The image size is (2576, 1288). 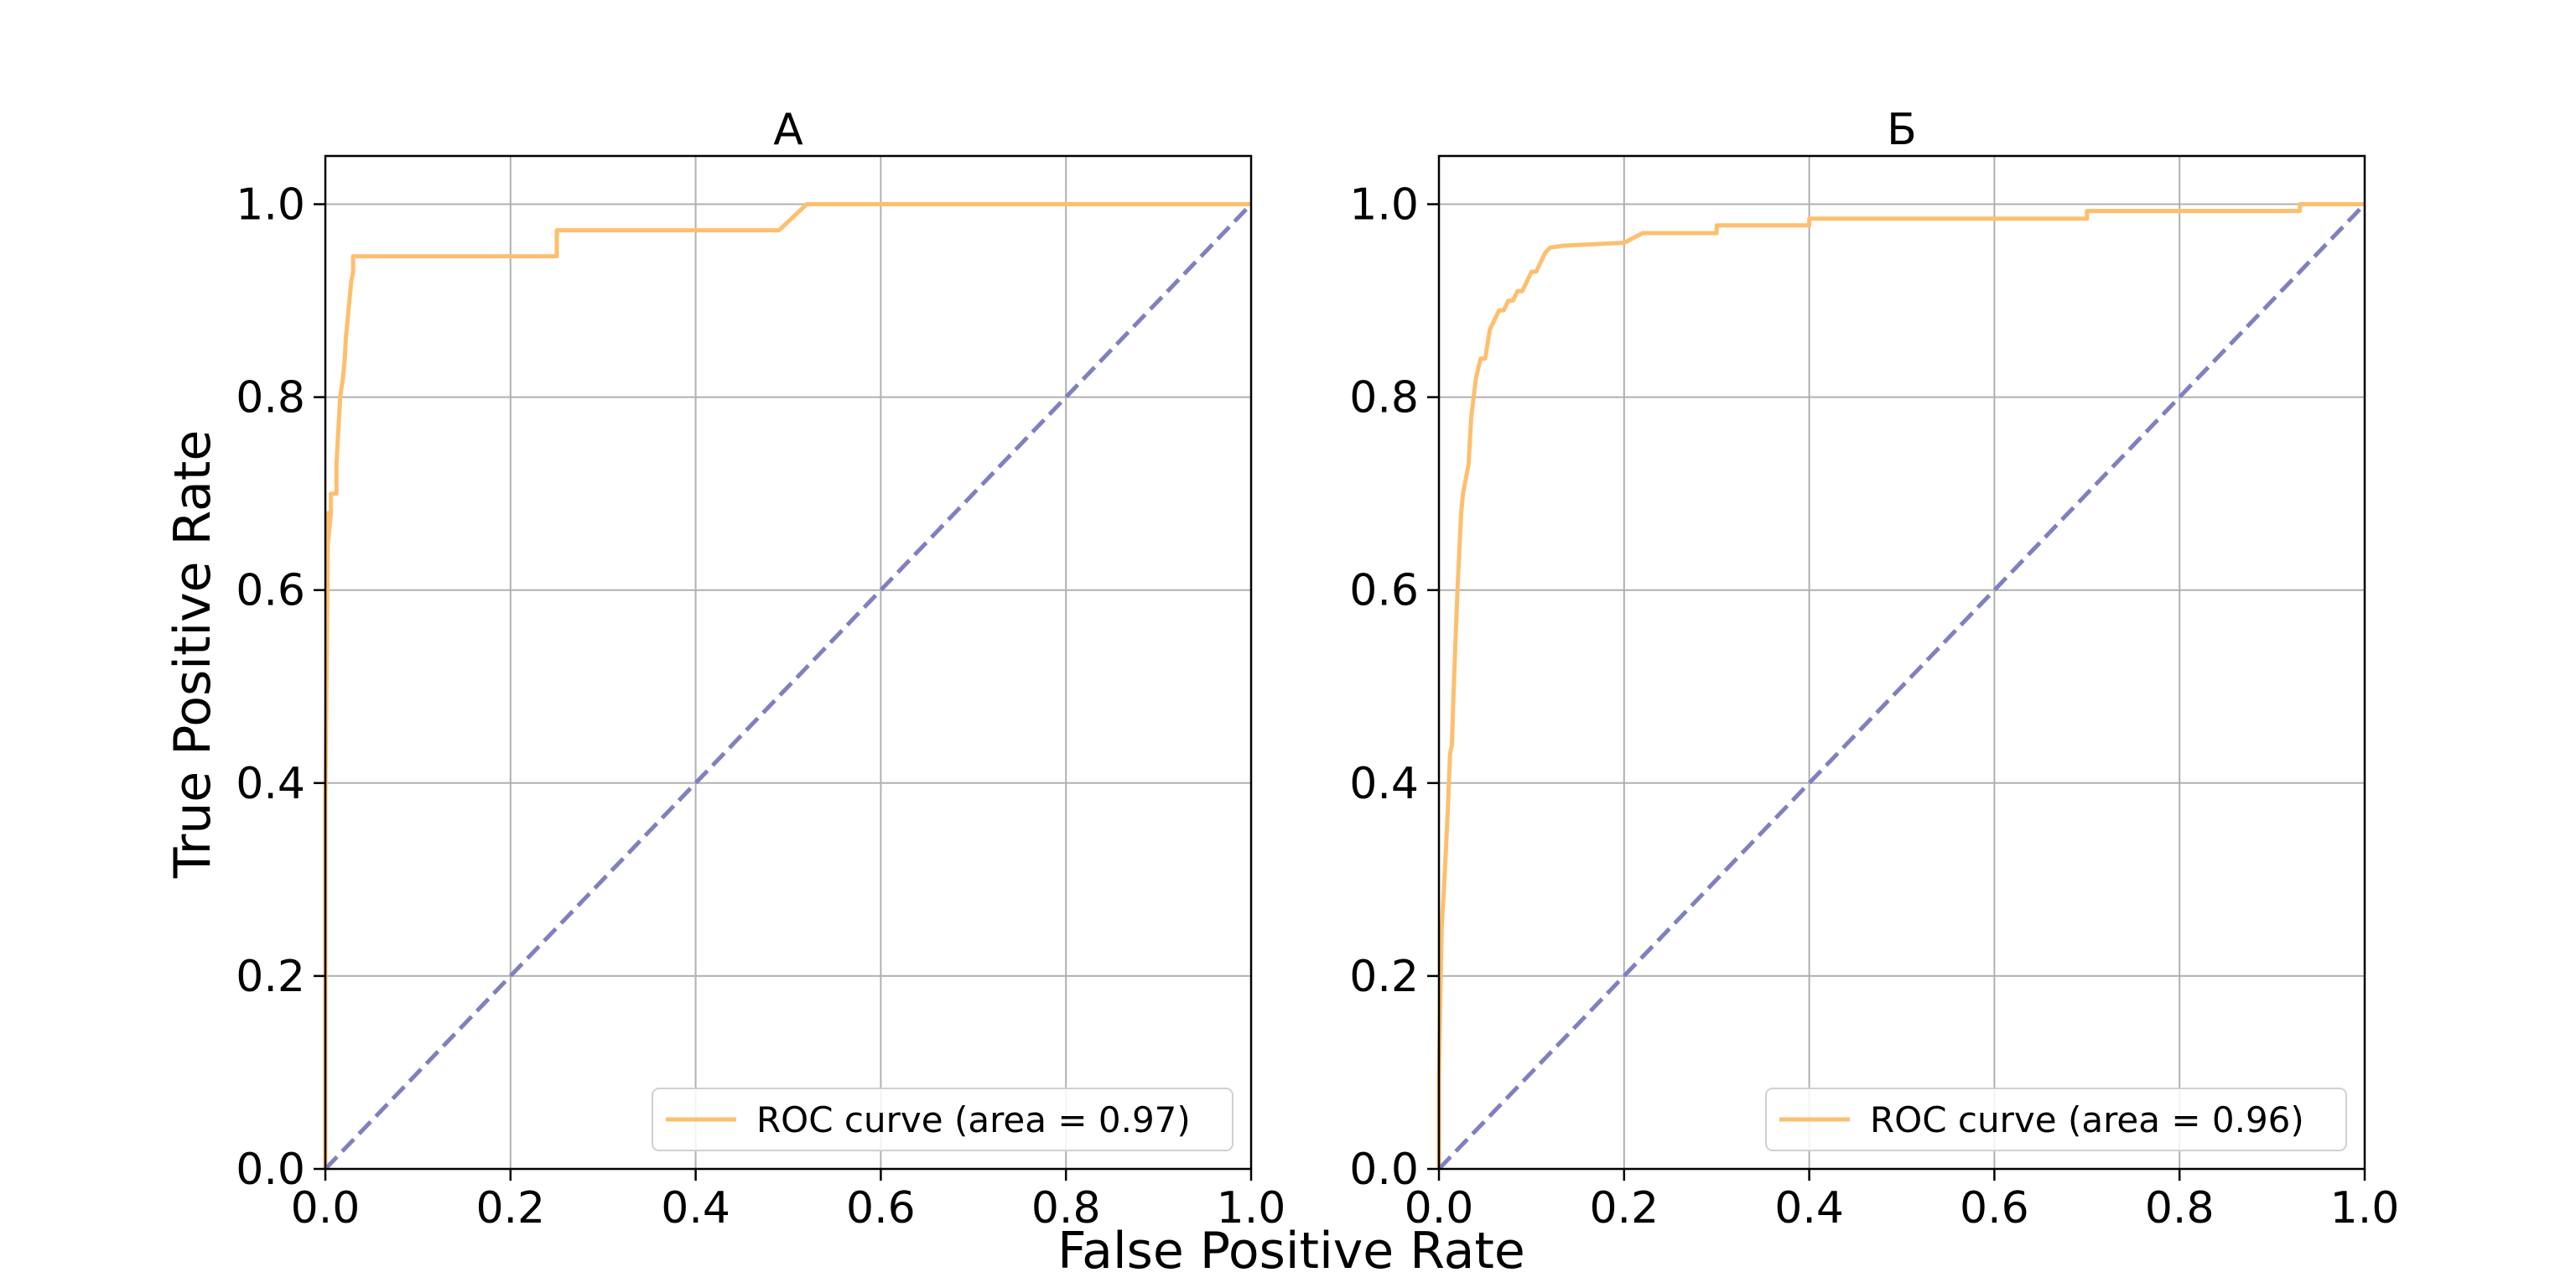 What do you see at coordinates (193, 654) in the screenshot?
I see `y-axis-label: True Positive Rate` at bounding box center [193, 654].